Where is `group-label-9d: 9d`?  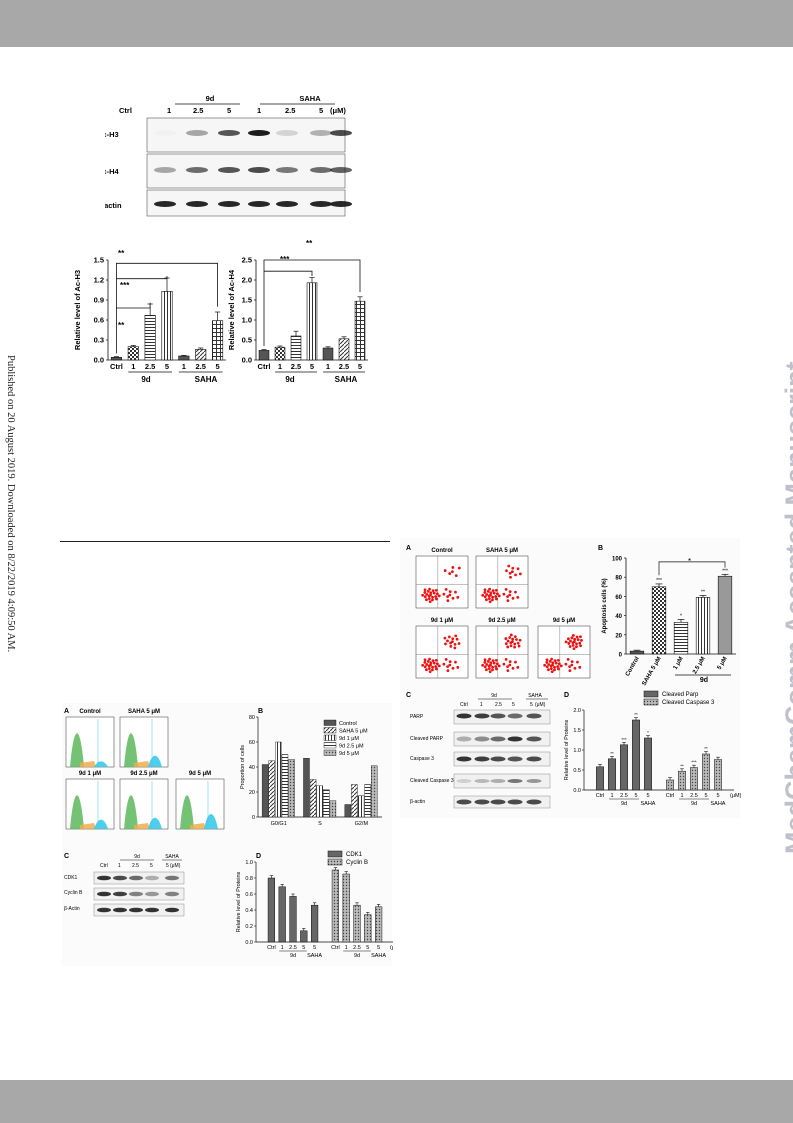 group-label-9d: 9d is located at coordinates (137, 857).